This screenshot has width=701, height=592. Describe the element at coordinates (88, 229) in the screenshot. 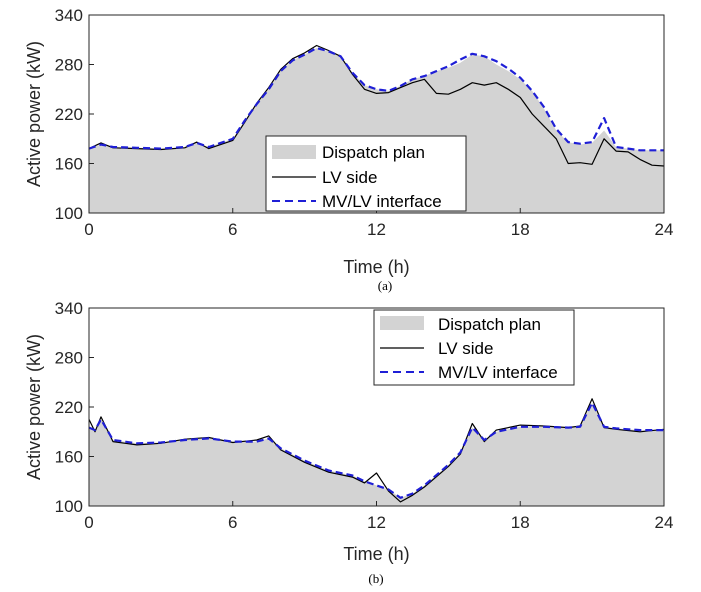

I see `x-tick-label-a: 0` at that location.